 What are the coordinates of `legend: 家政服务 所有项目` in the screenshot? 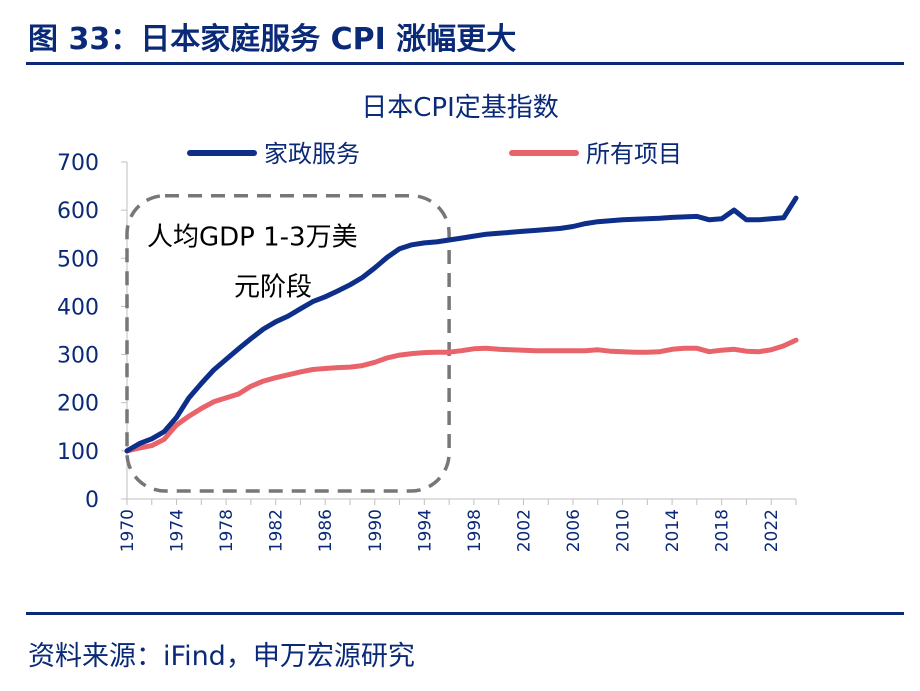 It's located at (434, 154).